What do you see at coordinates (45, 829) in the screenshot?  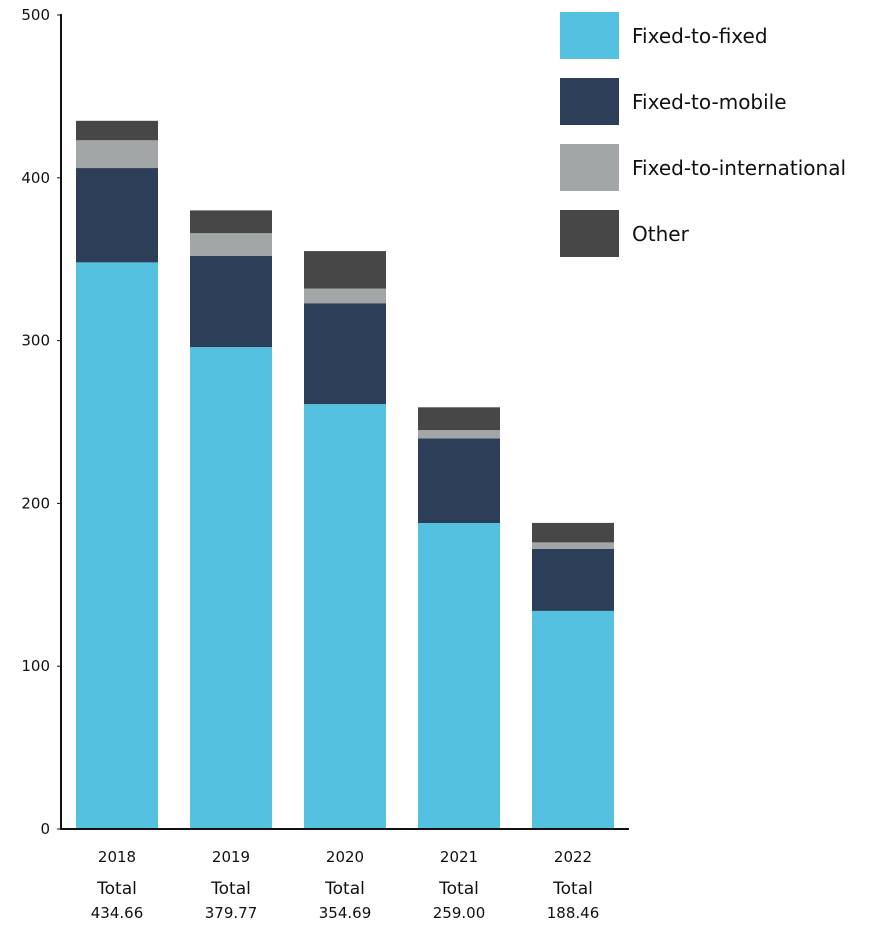 I see `y-tick-label: 0` at bounding box center [45, 829].